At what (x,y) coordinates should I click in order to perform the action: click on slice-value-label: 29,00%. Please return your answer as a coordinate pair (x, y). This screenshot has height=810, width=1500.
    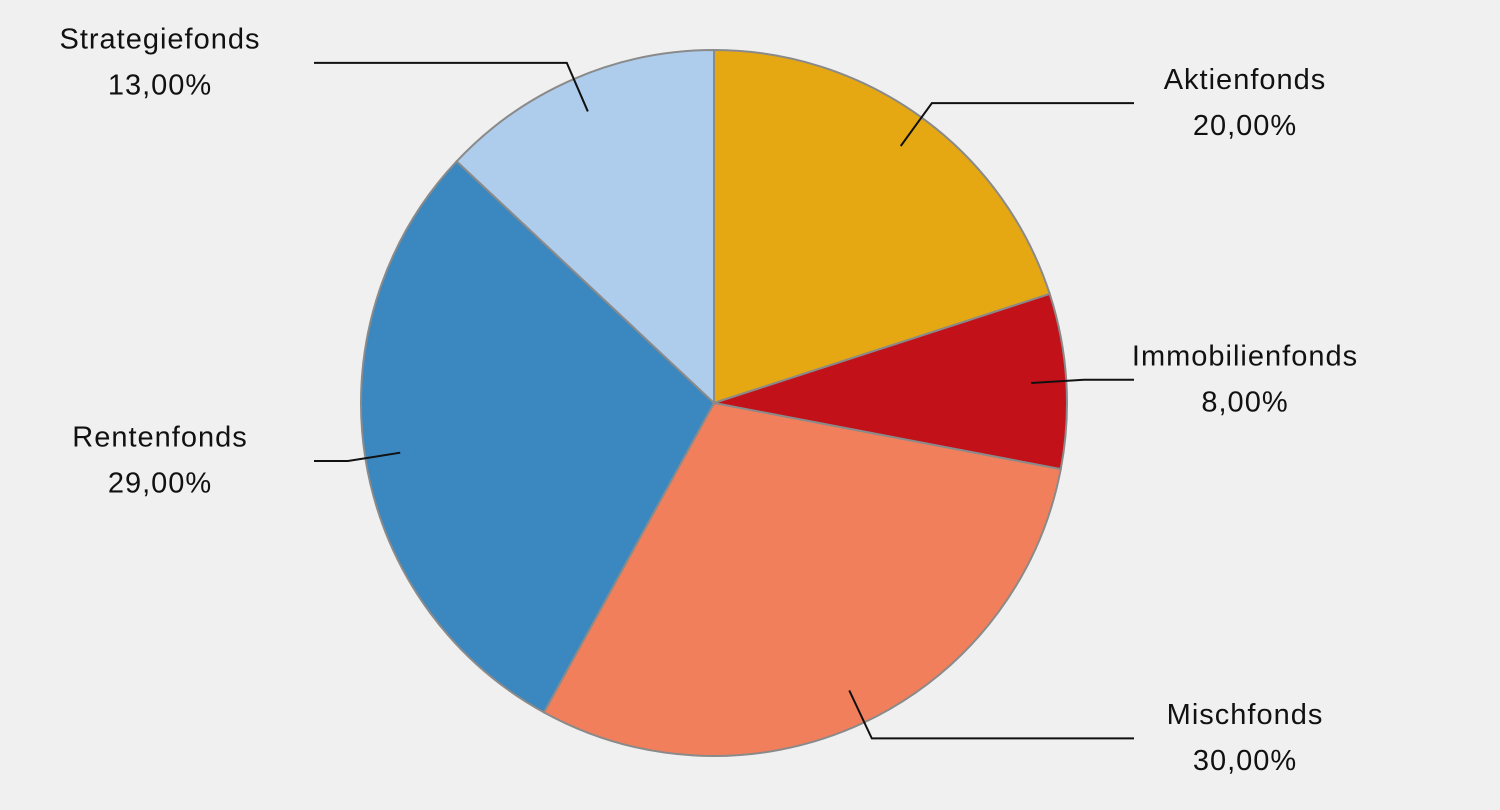
    Looking at the image, I should click on (160, 484).